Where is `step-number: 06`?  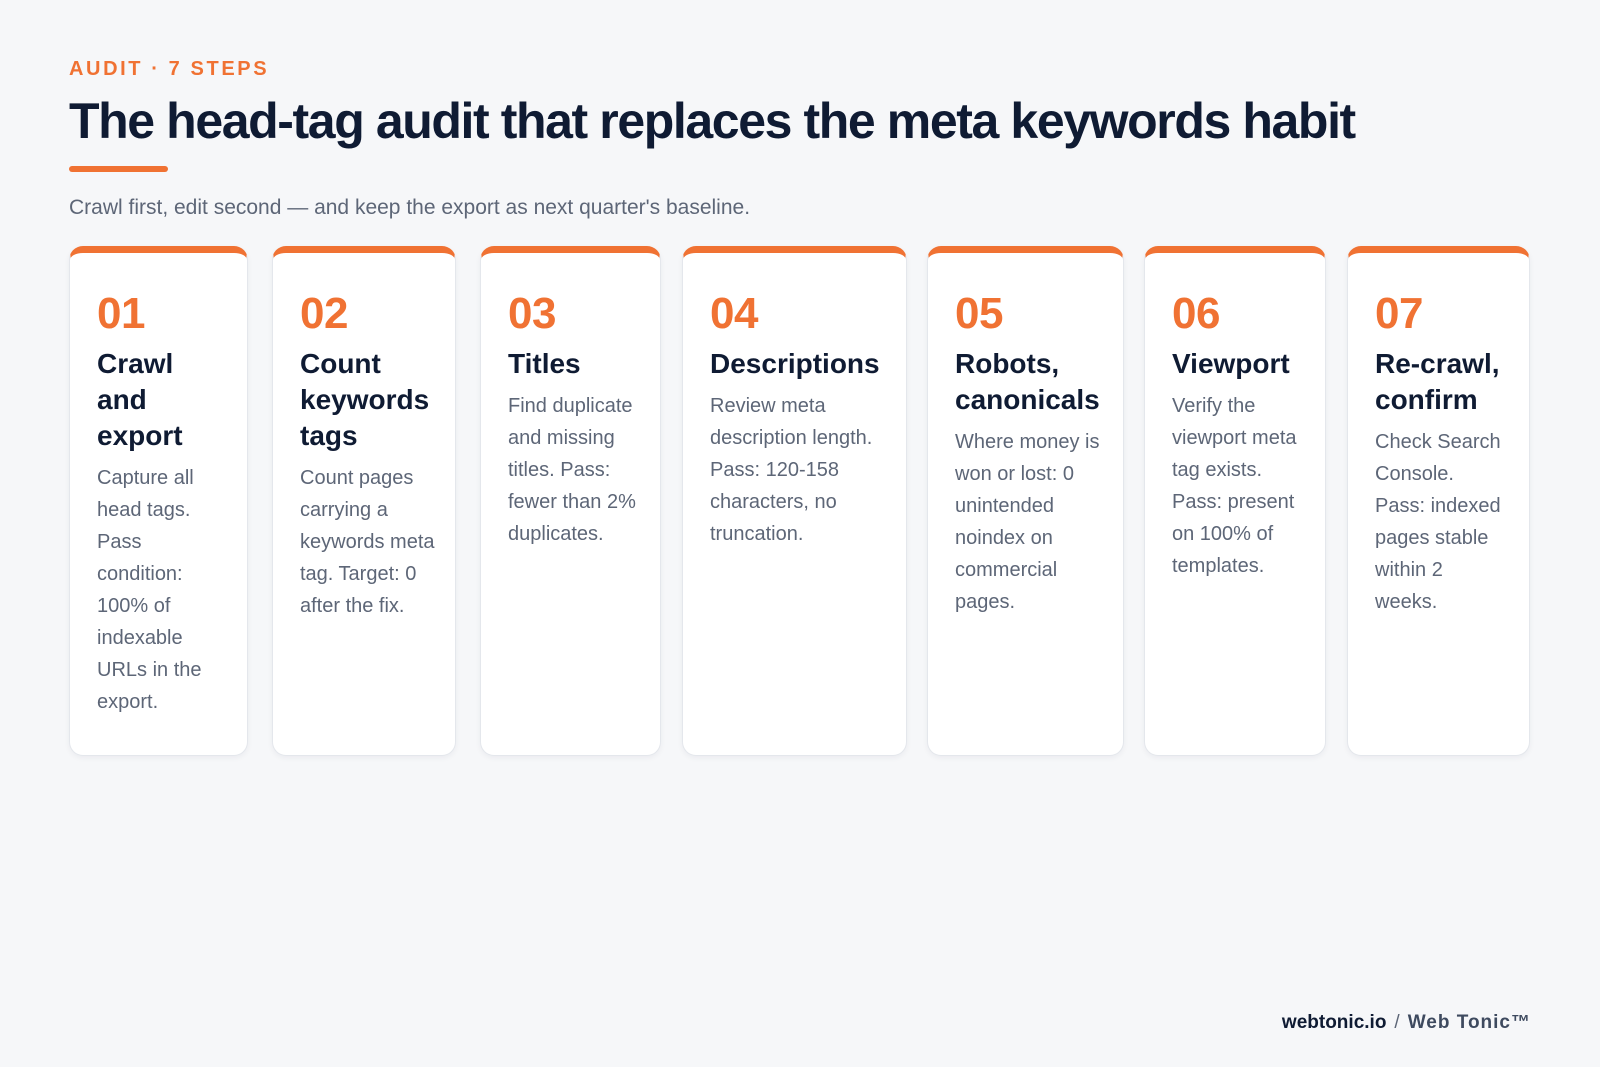
step-number: 06 is located at coordinates (1196, 313).